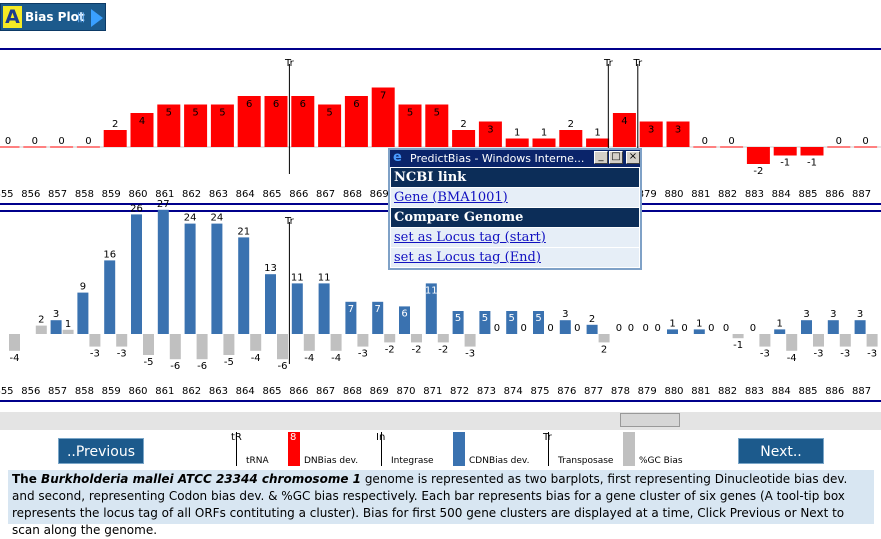  I want to click on legend-symbol: tR, so click(236, 449).